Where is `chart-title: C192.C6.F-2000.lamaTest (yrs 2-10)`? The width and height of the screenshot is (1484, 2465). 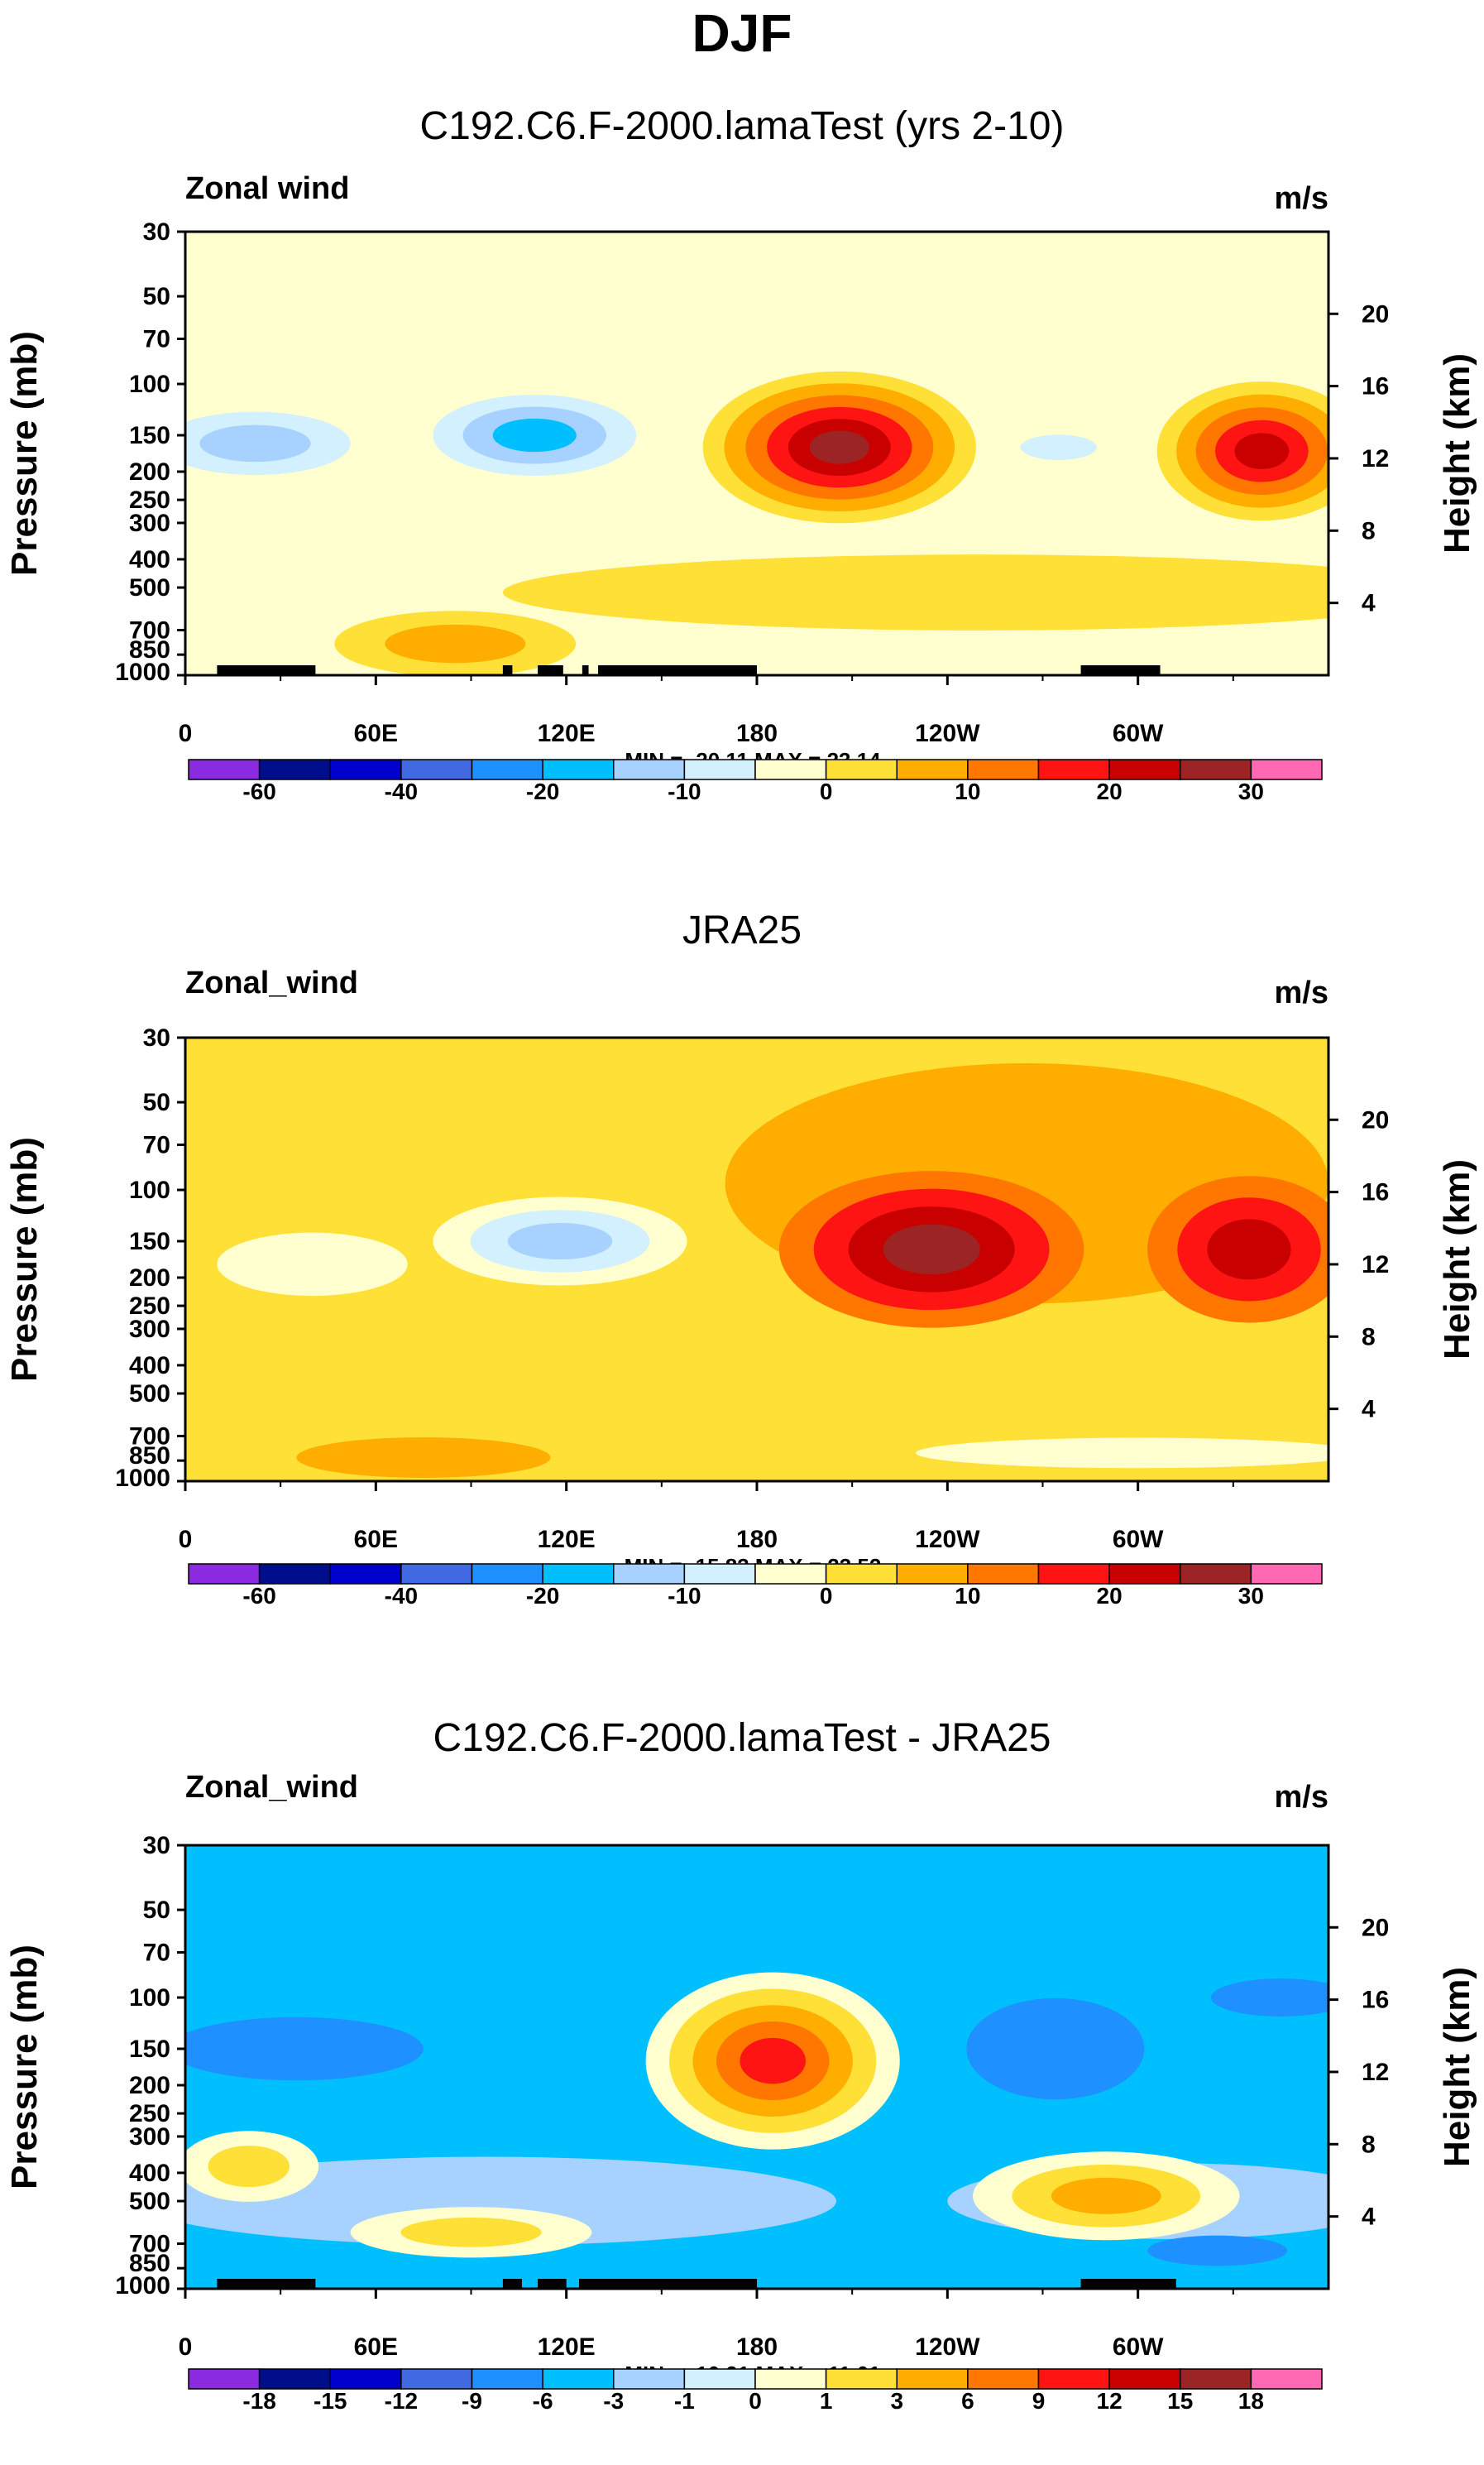
chart-title: C192.C6.F-2000.lamaTest (yrs 2-10) is located at coordinates (742, 126).